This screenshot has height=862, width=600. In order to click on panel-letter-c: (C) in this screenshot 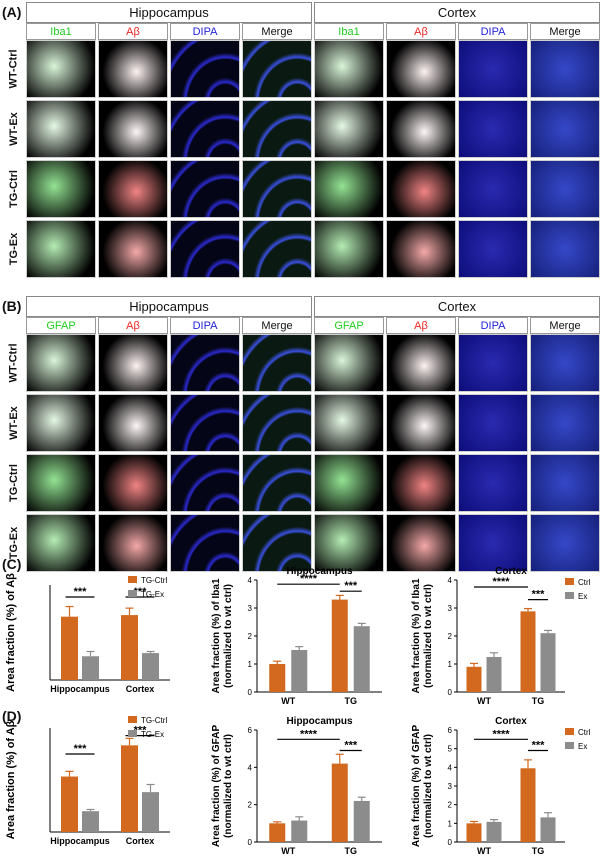, I will do `click(12, 564)`.